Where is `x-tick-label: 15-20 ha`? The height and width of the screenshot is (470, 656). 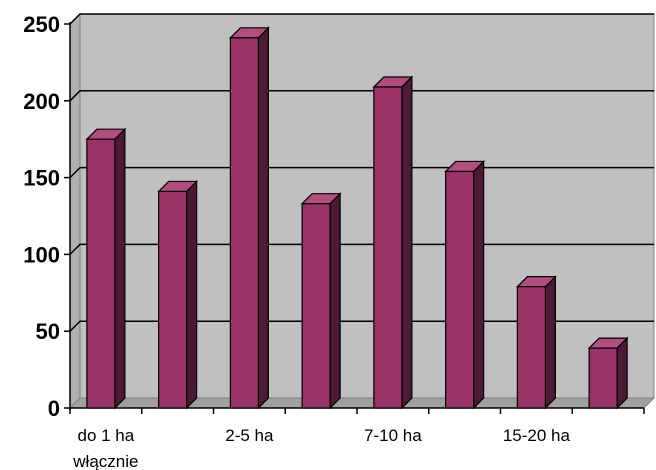
x-tick-label: 15-20 ha is located at coordinates (537, 435).